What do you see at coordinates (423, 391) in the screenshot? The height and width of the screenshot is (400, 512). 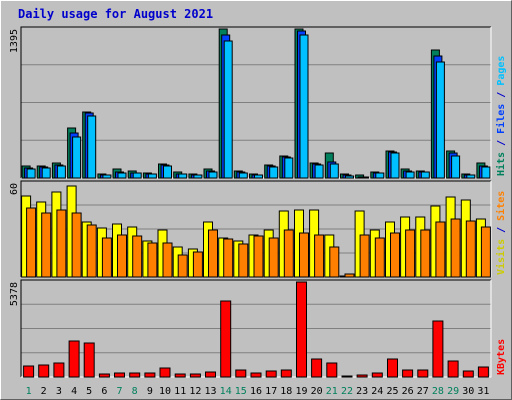 I see `x-tick-label: 27` at bounding box center [423, 391].